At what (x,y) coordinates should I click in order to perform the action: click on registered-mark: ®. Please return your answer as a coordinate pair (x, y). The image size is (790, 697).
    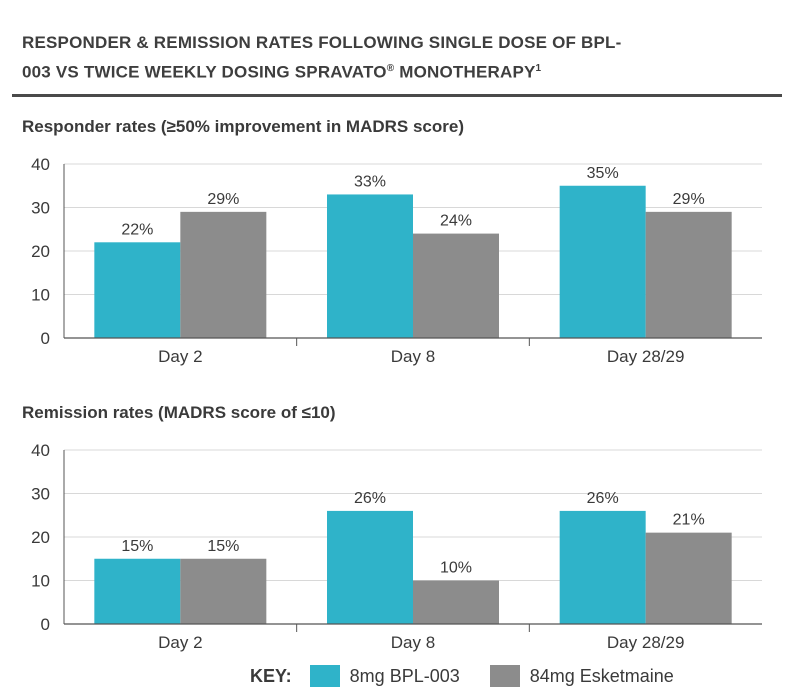
    Looking at the image, I should click on (390, 68).